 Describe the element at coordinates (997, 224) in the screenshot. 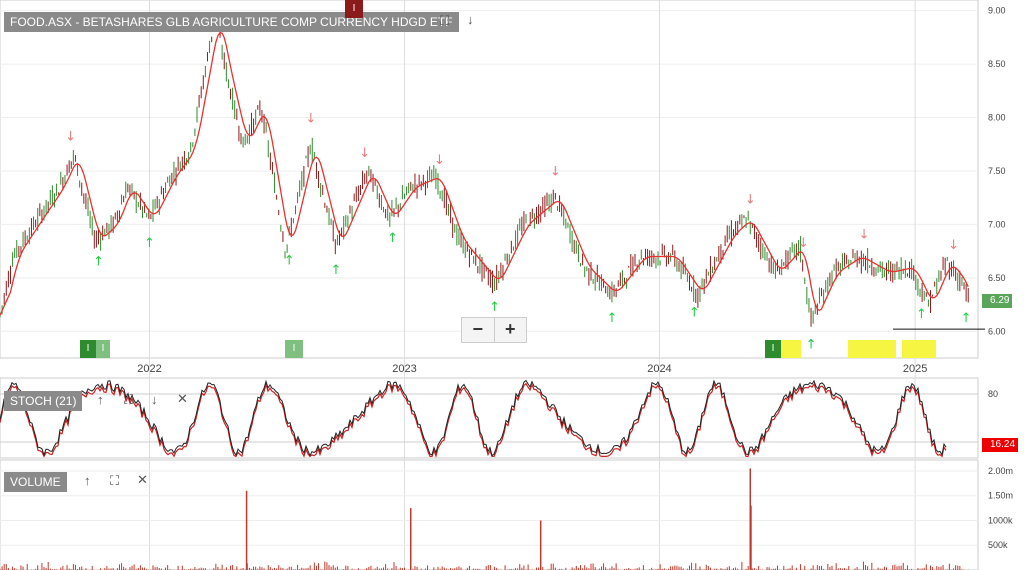

I see `price-tick-label: 7.00` at that location.